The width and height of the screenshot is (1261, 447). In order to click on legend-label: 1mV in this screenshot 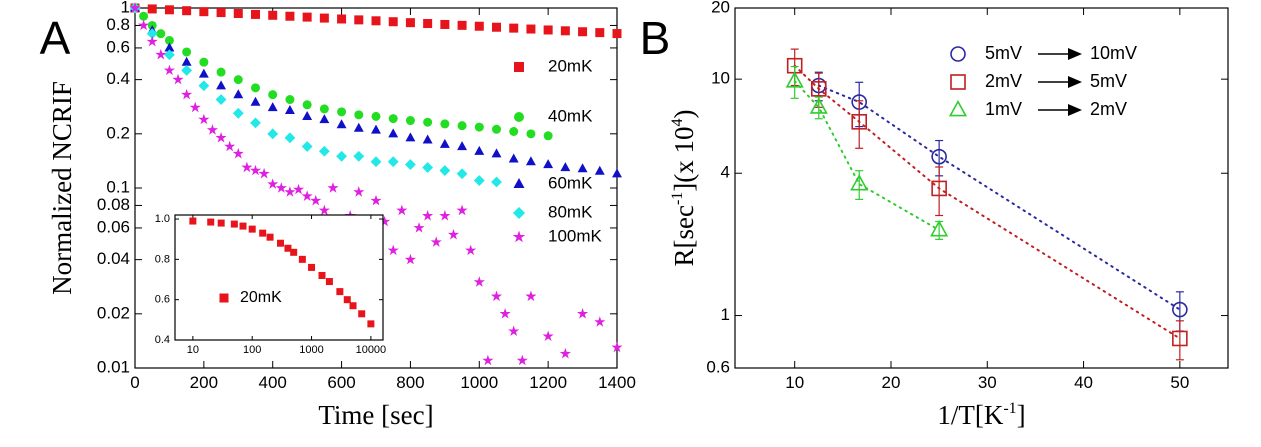, I will do `click(1003, 109)`.